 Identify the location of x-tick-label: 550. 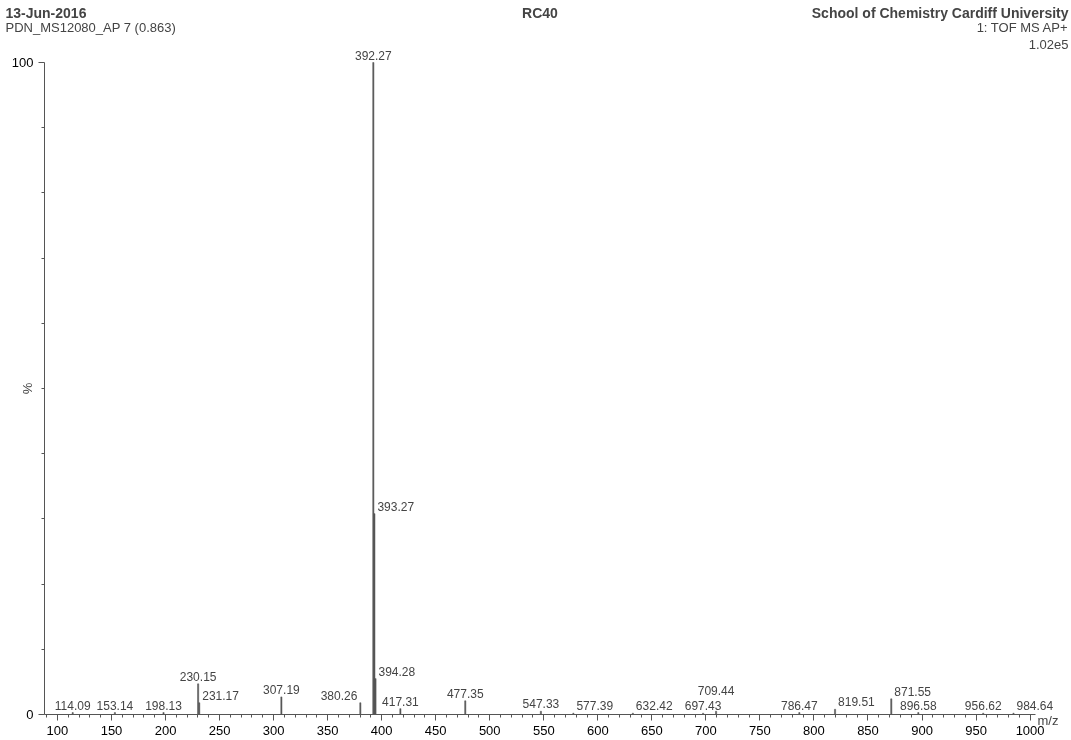
(543, 730).